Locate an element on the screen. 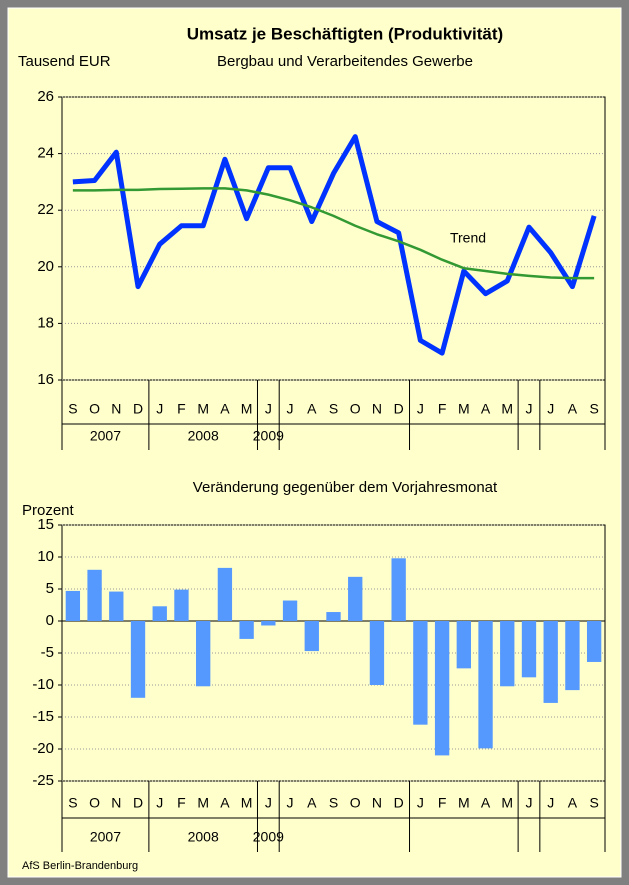  y-axis-label: Tausend EUR is located at coordinates (64, 61).